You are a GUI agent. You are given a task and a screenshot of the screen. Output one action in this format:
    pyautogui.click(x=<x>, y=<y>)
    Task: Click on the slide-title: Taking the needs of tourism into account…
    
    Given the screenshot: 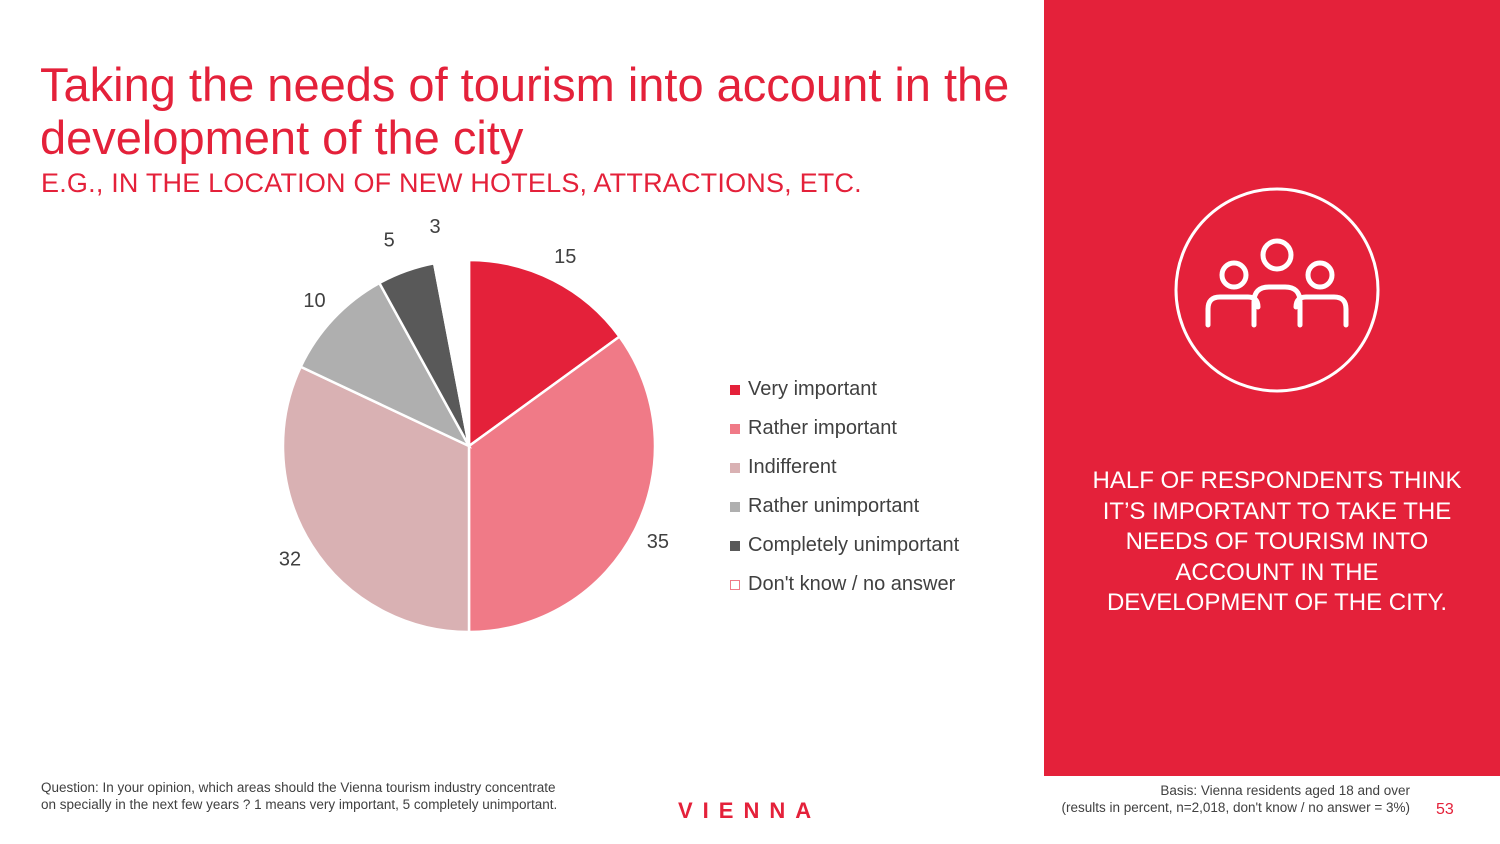 What is the action you would take?
    pyautogui.click(x=525, y=111)
    